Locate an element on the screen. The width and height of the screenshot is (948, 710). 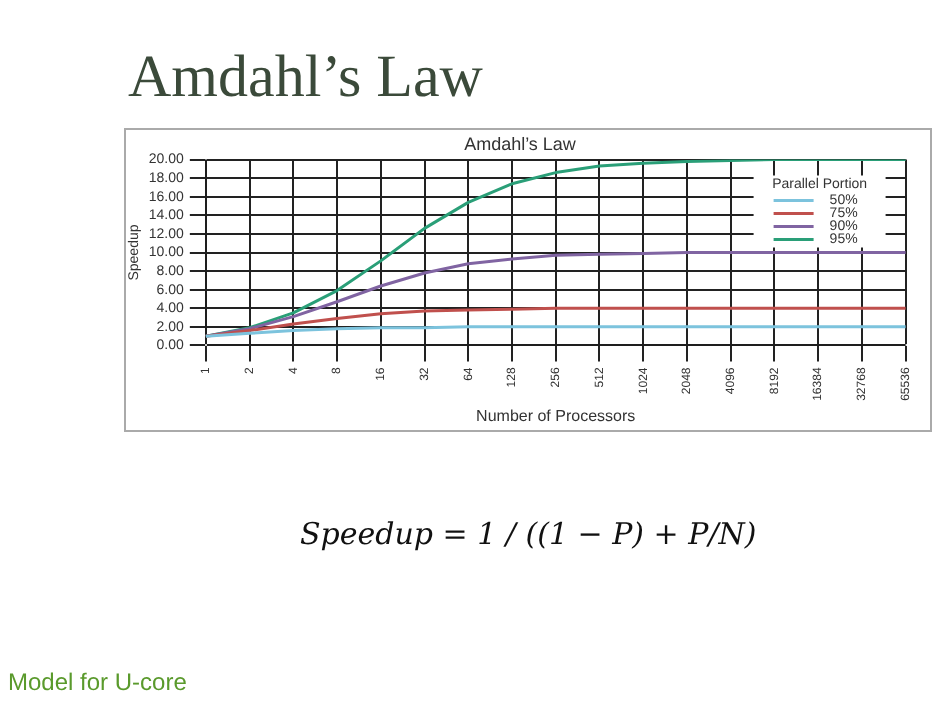
text: Model for U-core is located at coordinates (97, 682).